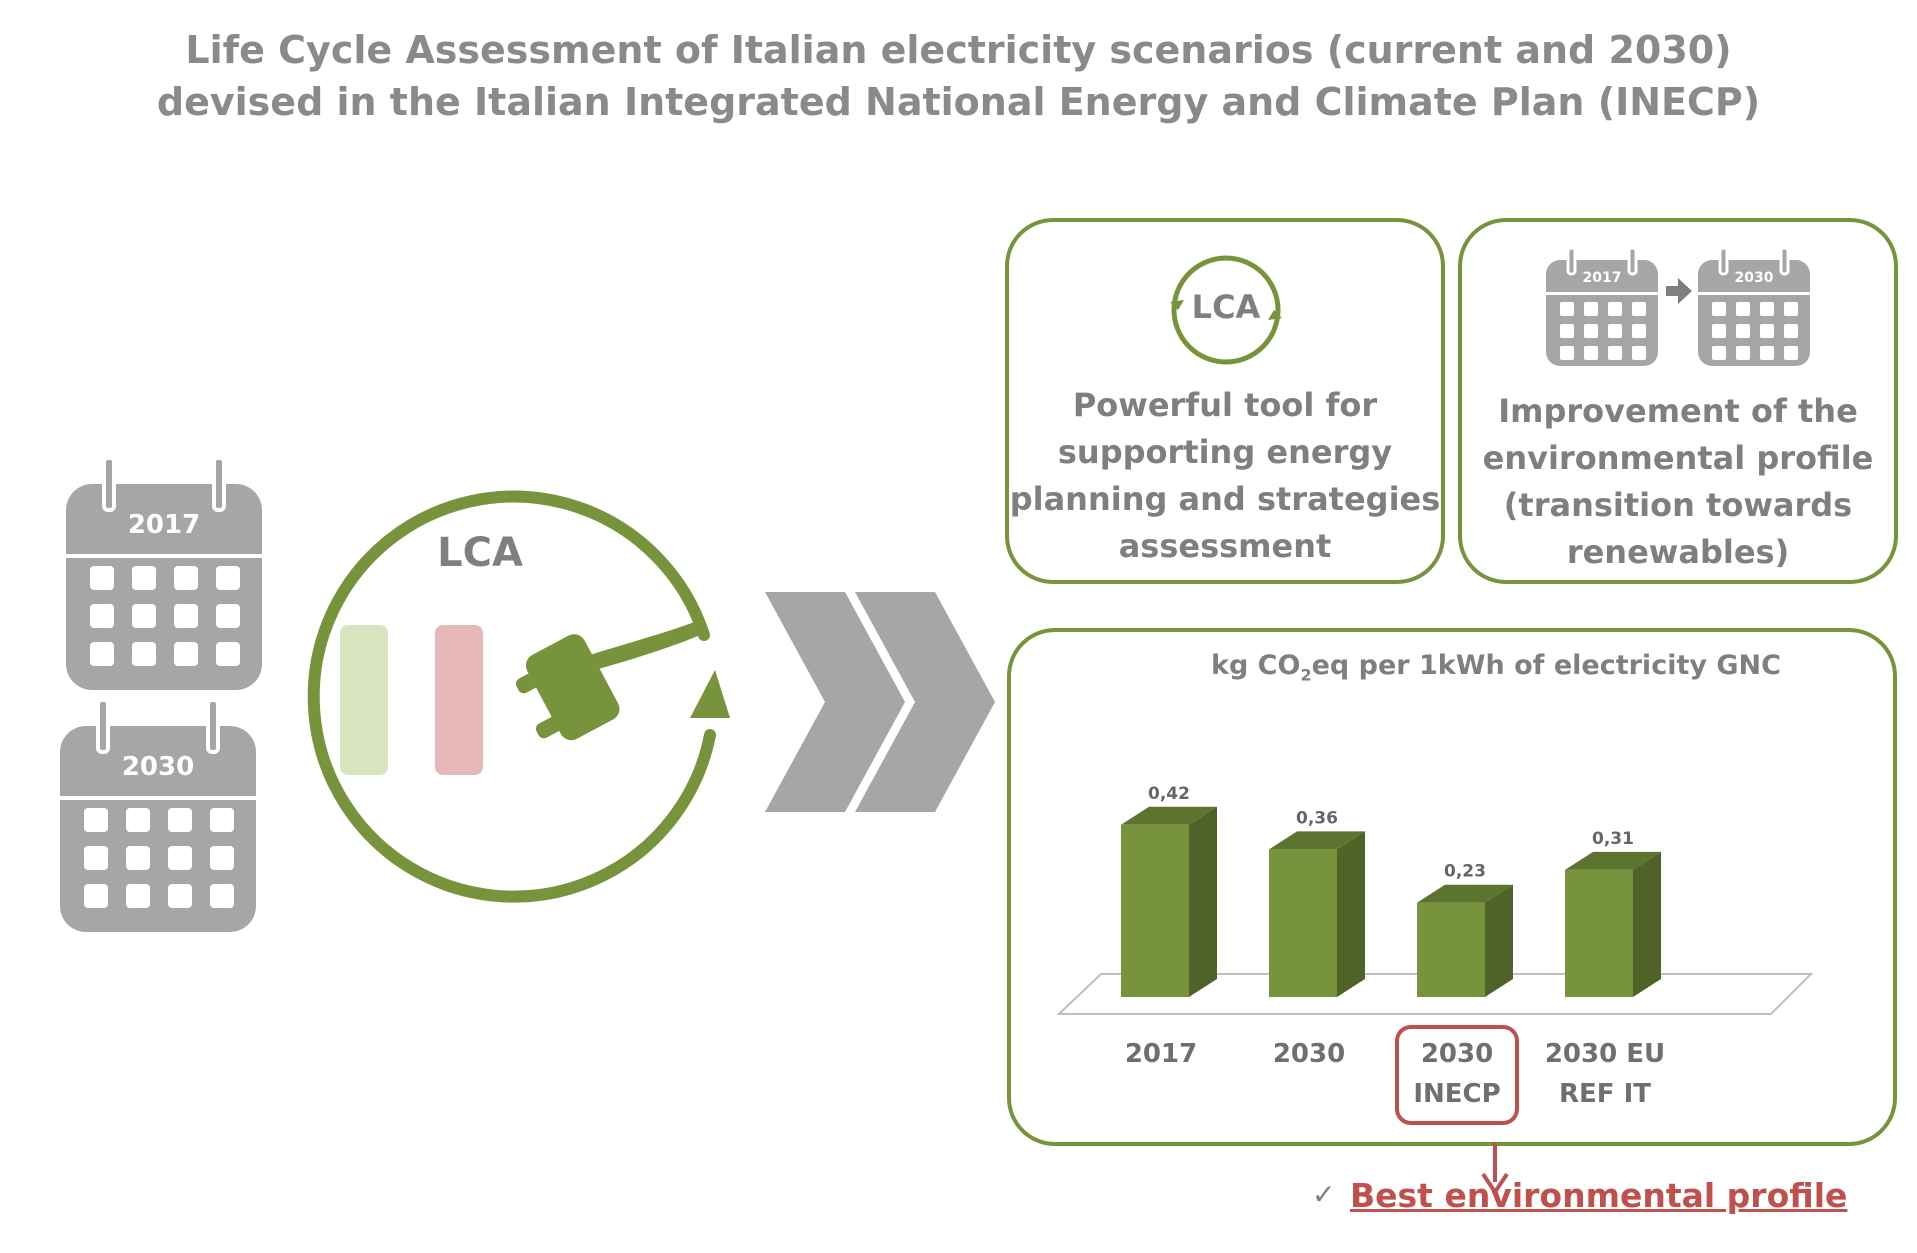 The height and width of the screenshot is (1253, 1917). What do you see at coordinates (1599, 1195) in the screenshot?
I see `best-profile-label: Best environmental profile` at bounding box center [1599, 1195].